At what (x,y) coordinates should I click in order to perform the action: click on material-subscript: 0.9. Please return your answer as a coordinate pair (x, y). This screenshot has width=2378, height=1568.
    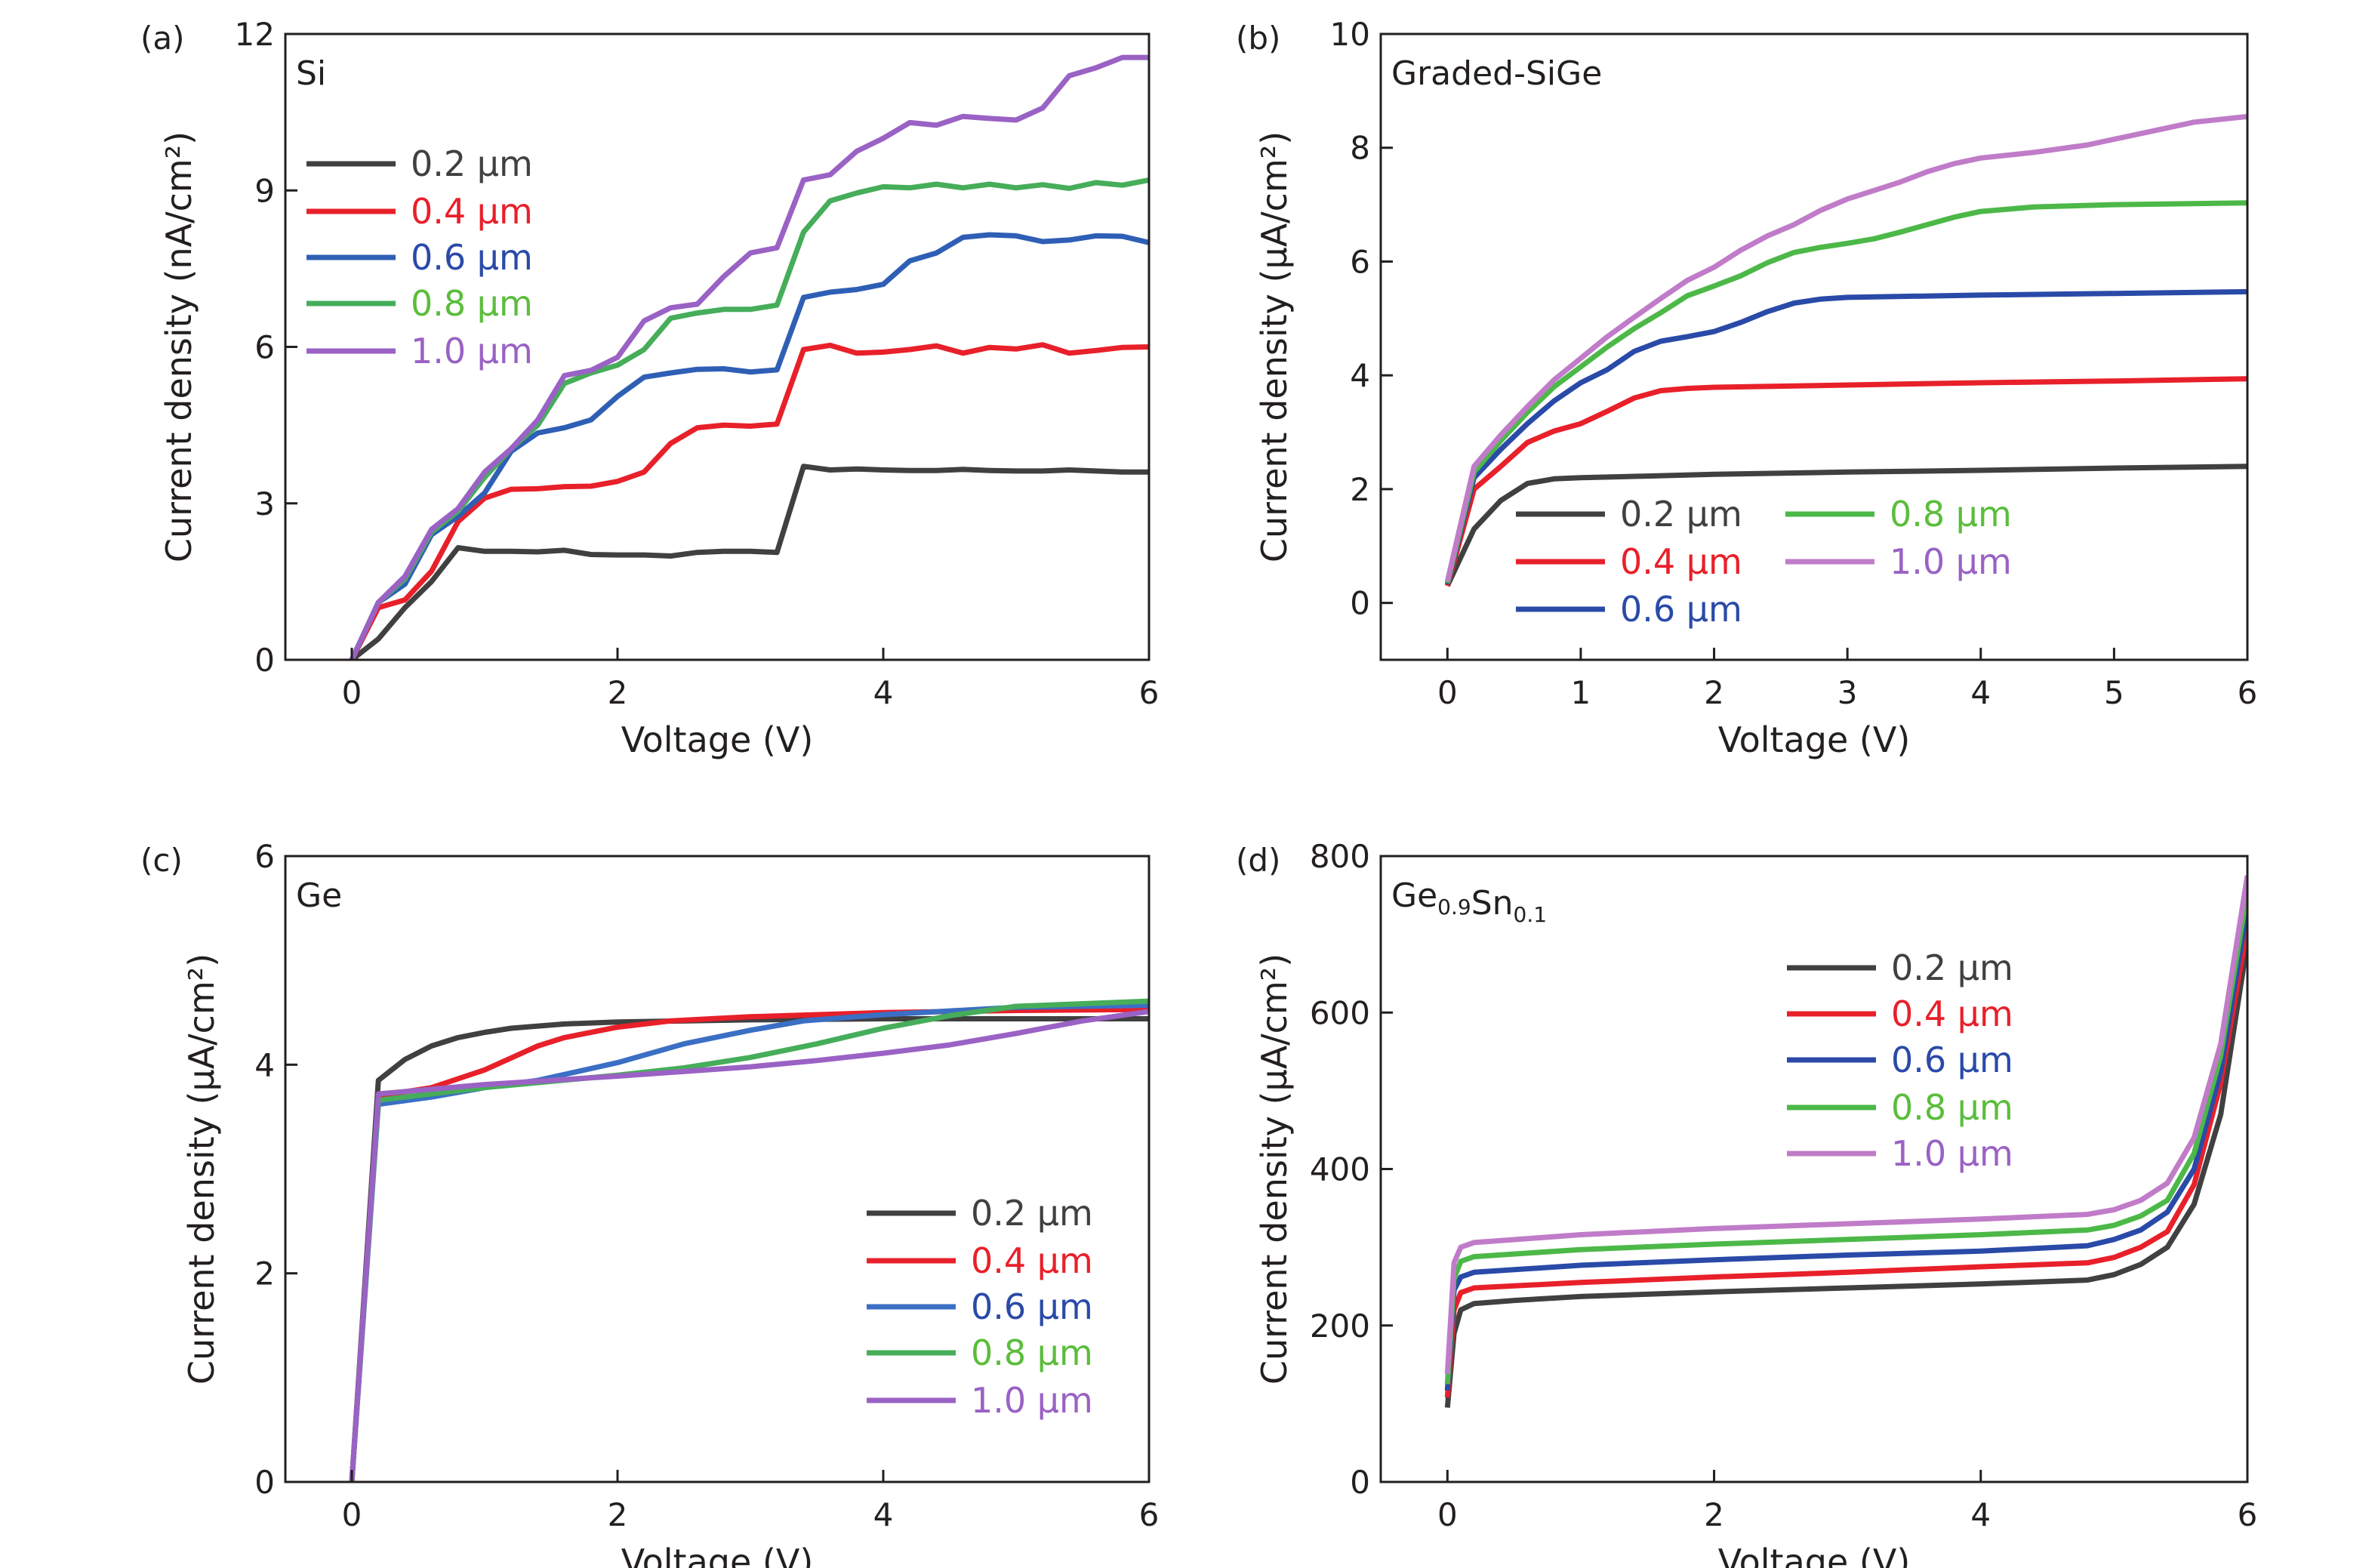
    Looking at the image, I should click on (1454, 907).